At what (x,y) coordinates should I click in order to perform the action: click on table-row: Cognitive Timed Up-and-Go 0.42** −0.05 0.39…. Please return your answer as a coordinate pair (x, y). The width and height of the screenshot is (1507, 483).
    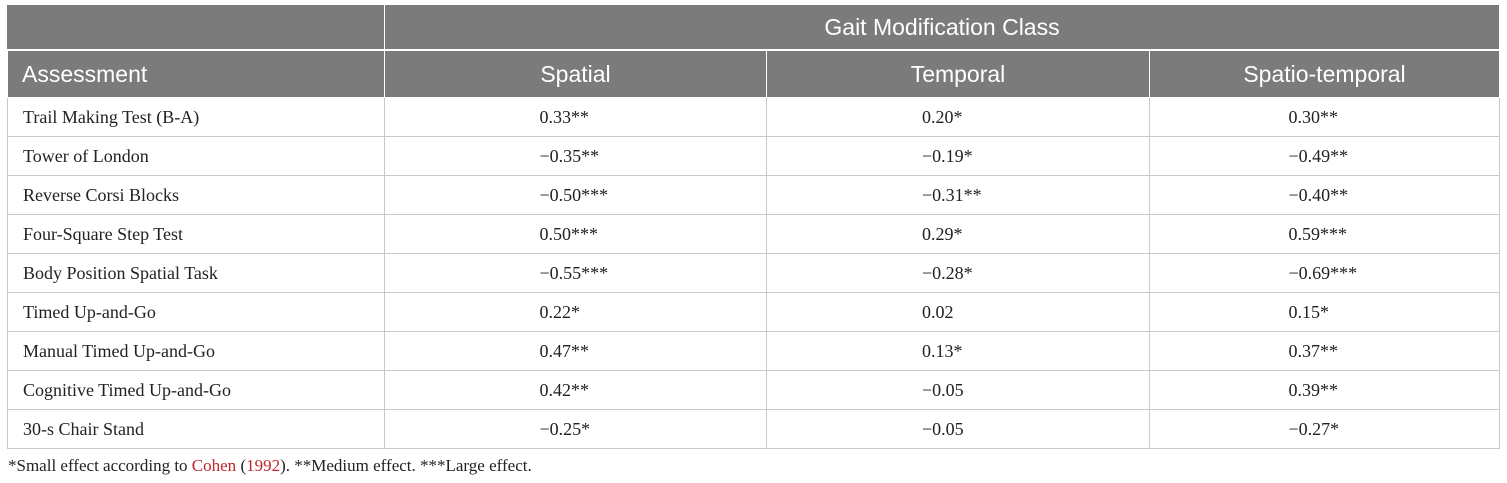
    Looking at the image, I should click on (753, 390).